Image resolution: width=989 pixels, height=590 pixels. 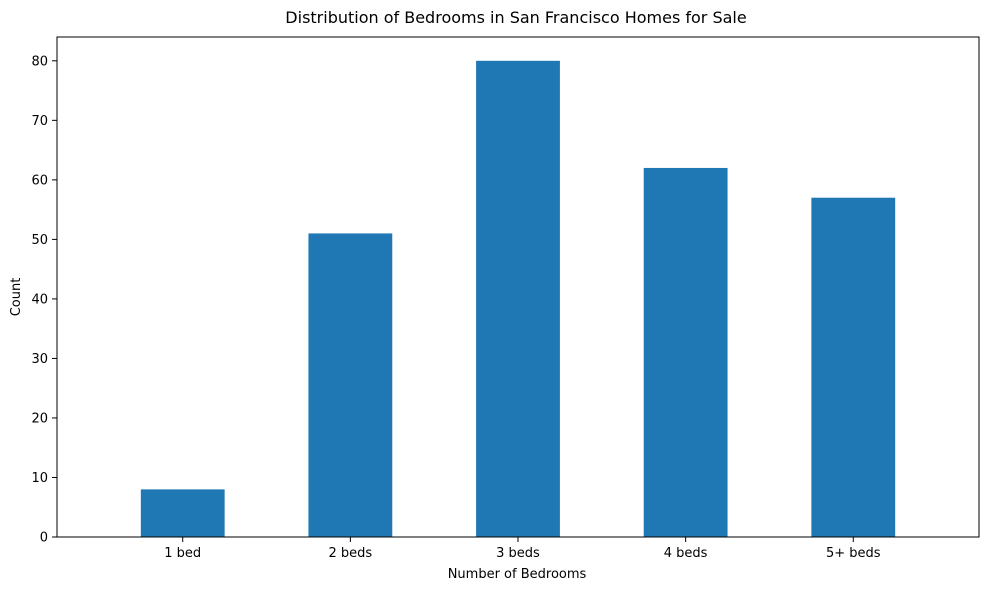 What do you see at coordinates (686, 553) in the screenshot?
I see `x-tick-label-3: 4 beds` at bounding box center [686, 553].